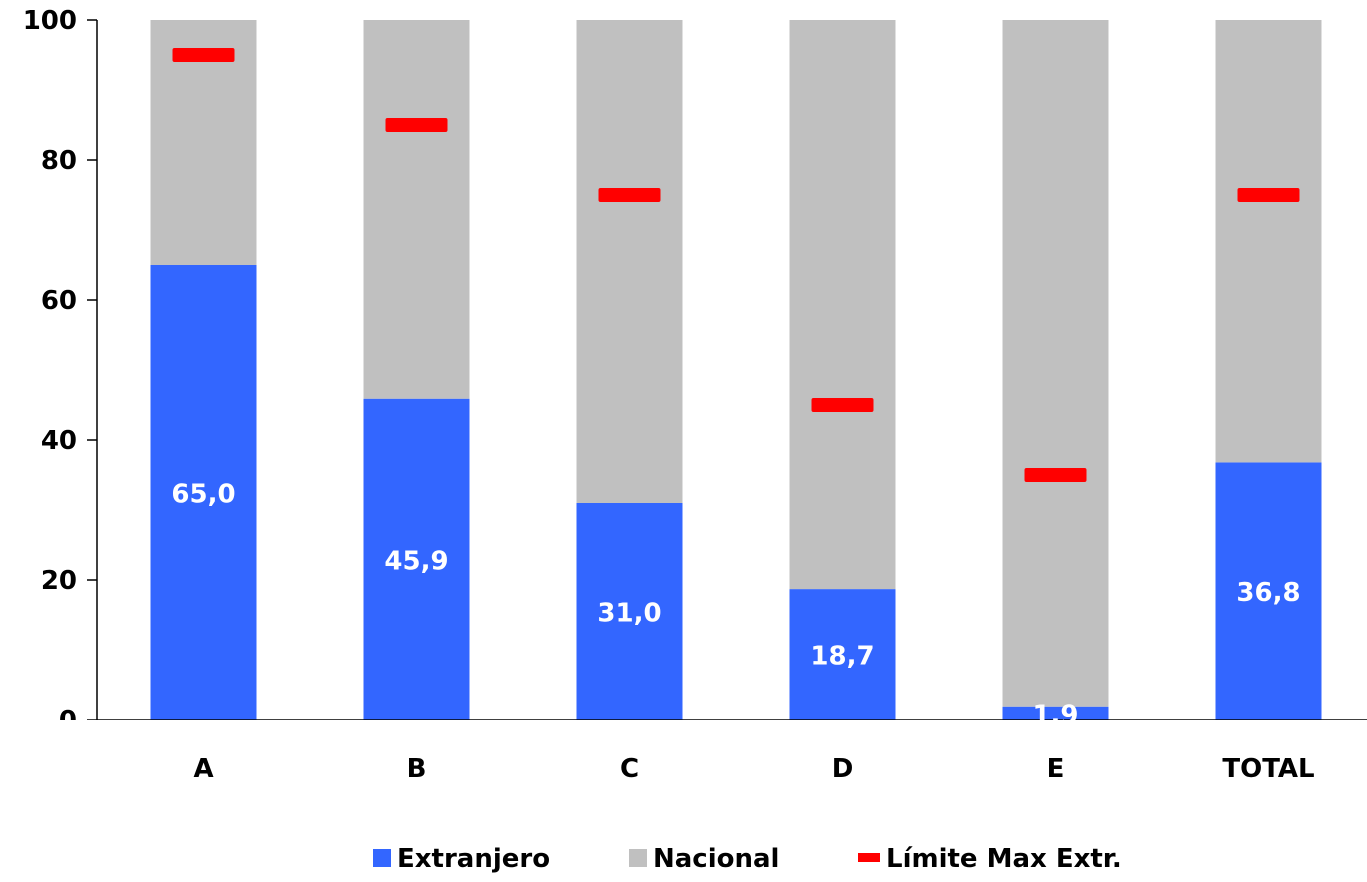 Image resolution: width=1367 pixels, height=882 pixels. What do you see at coordinates (59, 441) in the screenshot?
I see `y-tick-label-40: 40` at bounding box center [59, 441].